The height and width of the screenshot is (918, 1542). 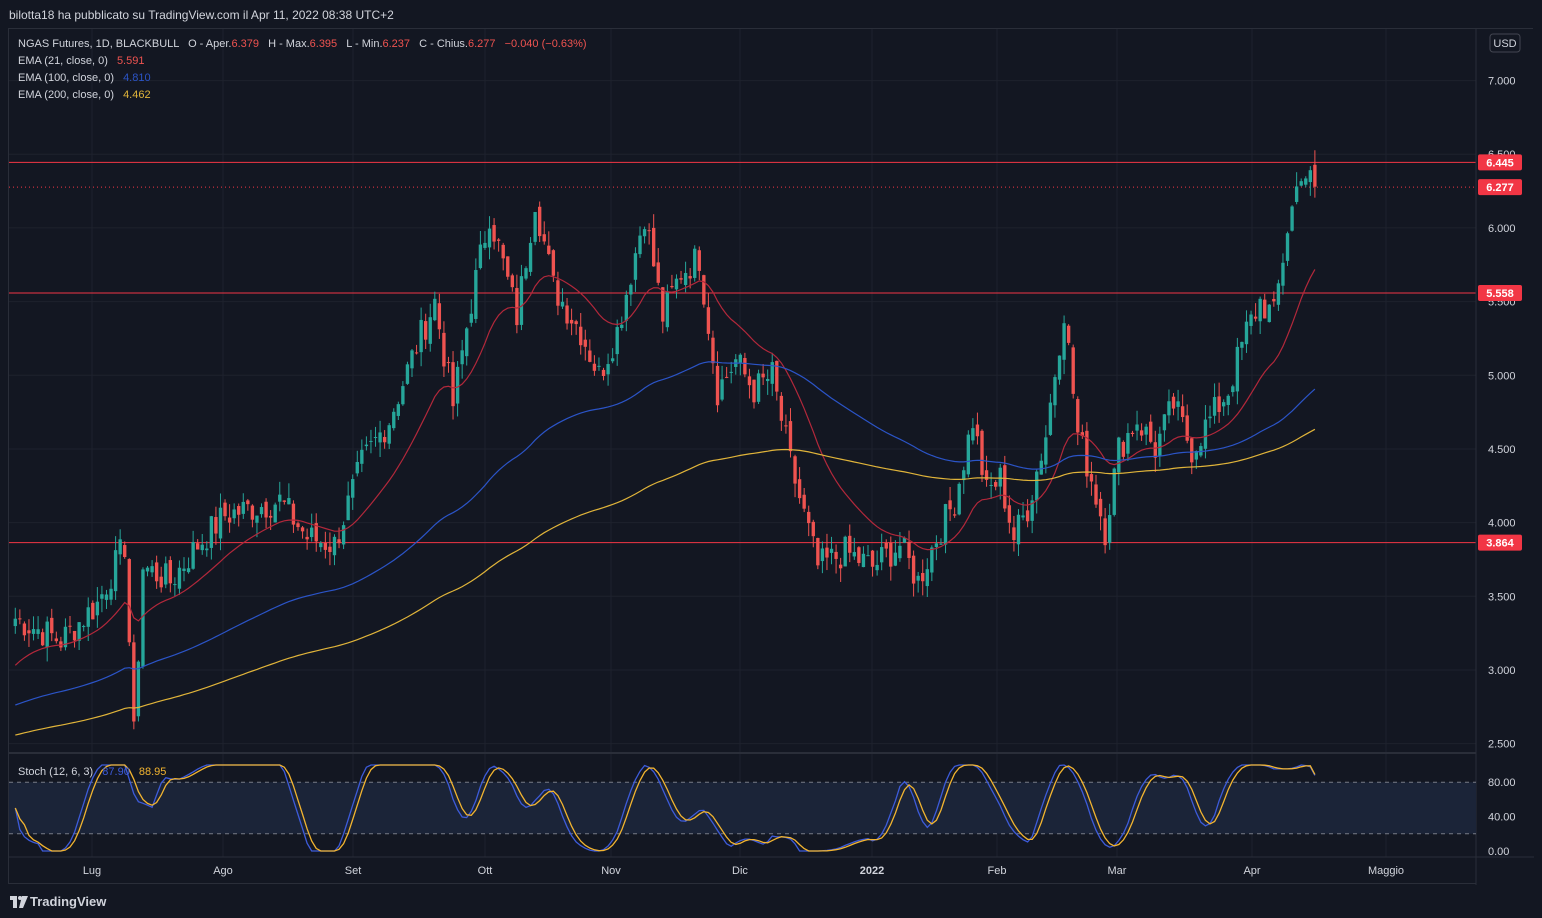 I want to click on level-label: 5.558, so click(x=1500, y=294).